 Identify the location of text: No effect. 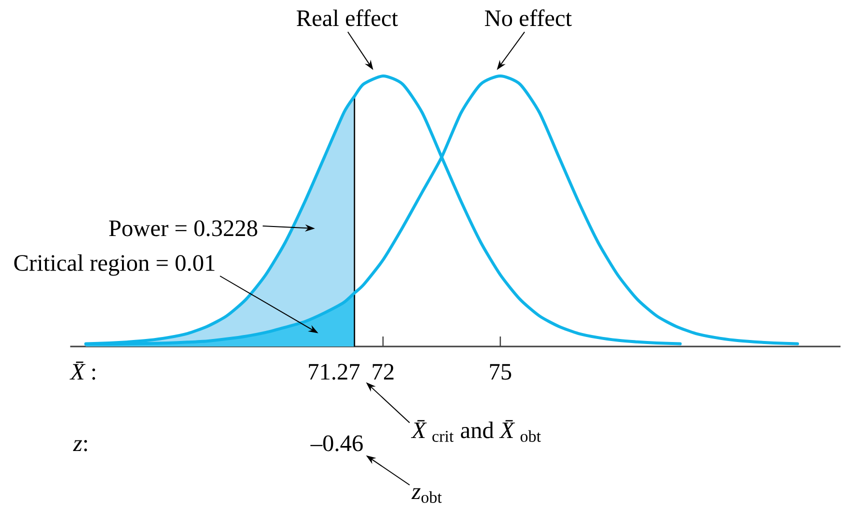
(528, 17).